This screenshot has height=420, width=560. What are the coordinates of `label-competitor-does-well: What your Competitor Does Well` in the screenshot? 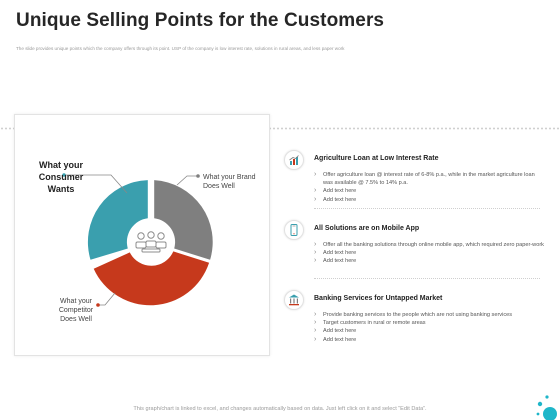 It's located at (76, 310).